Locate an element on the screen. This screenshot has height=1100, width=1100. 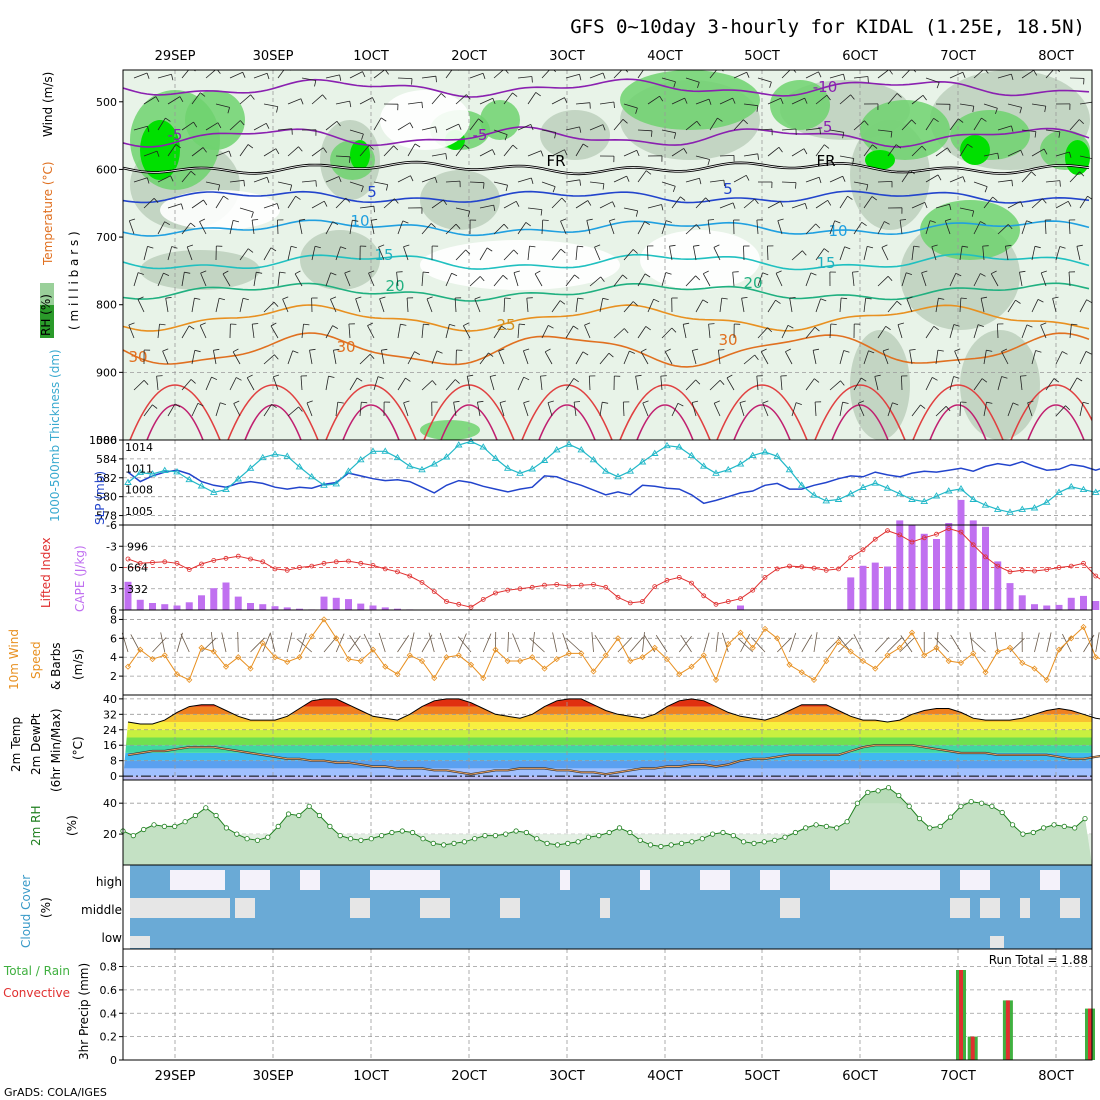
slp-tick-label: 1011 is located at coordinates (139, 468).